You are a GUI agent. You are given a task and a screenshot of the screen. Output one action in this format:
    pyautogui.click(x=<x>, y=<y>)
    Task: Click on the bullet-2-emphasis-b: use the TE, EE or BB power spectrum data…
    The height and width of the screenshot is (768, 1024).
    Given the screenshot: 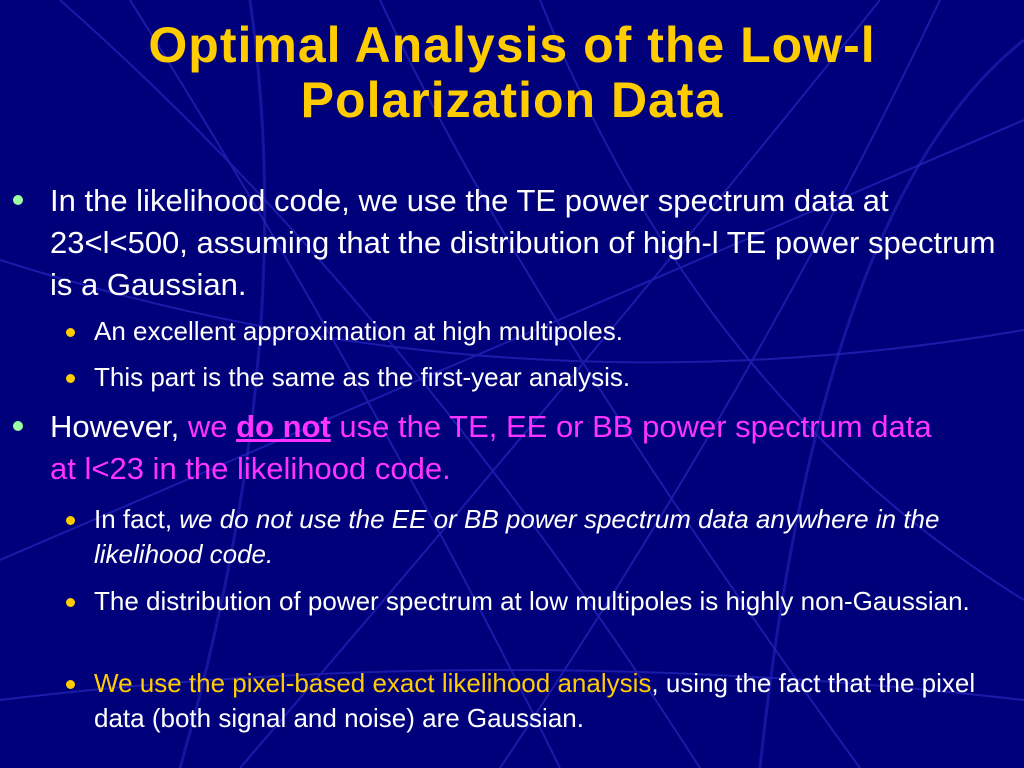 What is the action you would take?
    pyautogui.click(x=491, y=447)
    